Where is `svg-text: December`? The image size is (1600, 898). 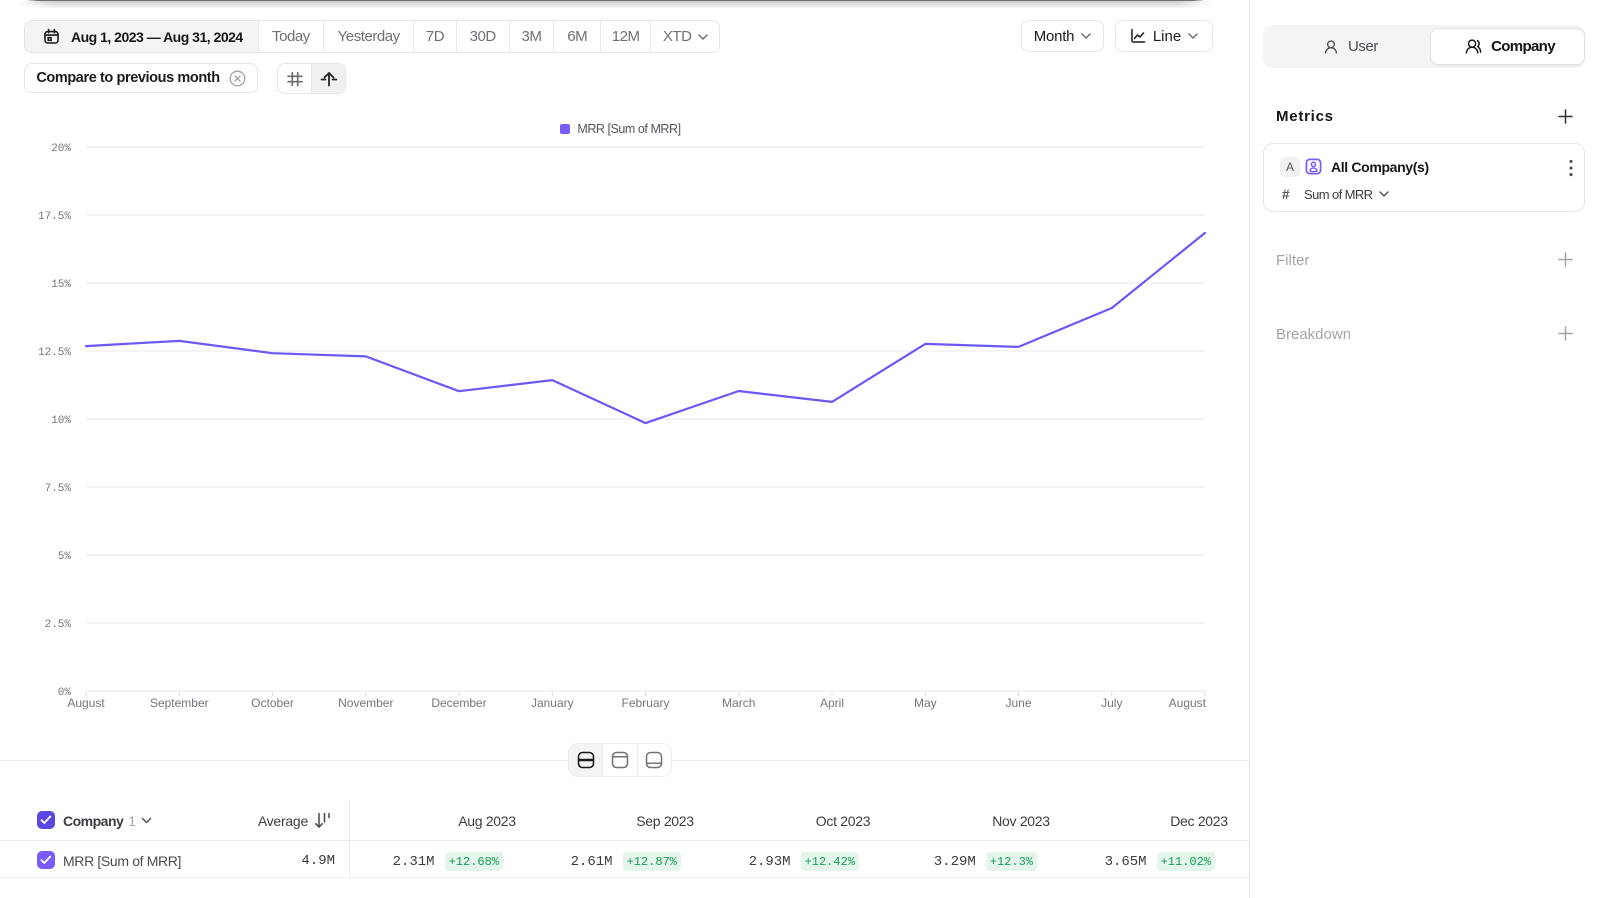 svg-text: December is located at coordinates (458, 703).